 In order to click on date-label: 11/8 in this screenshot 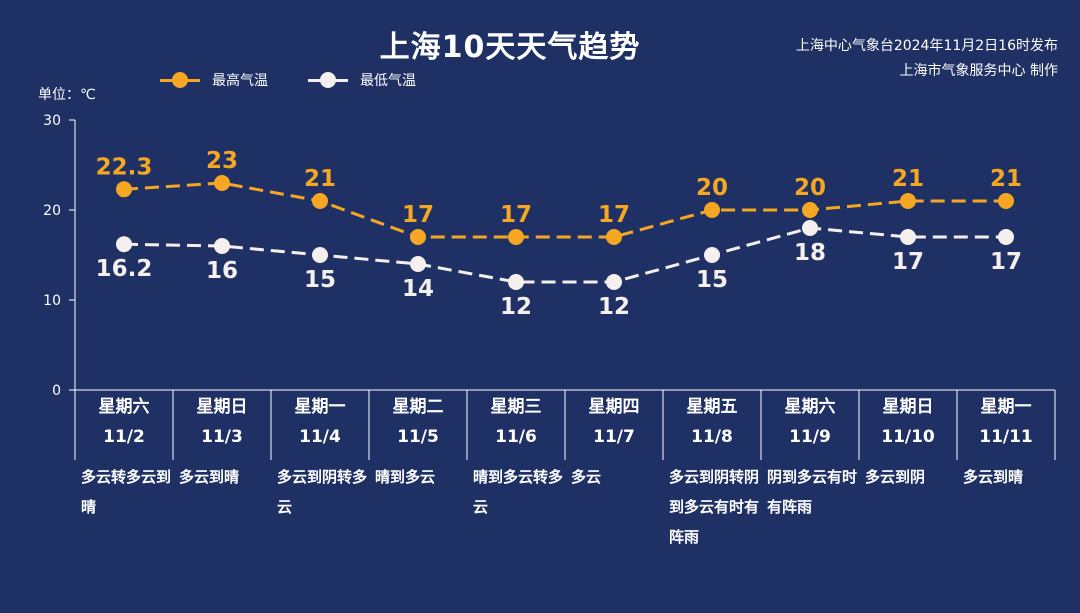, I will do `click(712, 437)`.